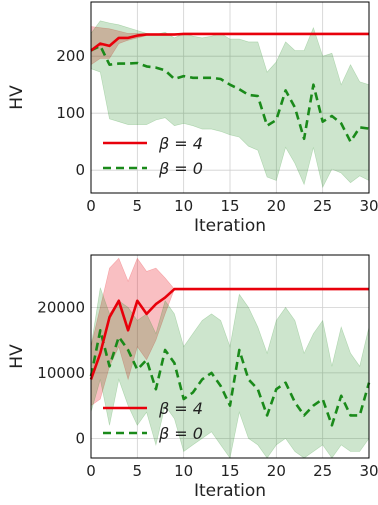 The image size is (378, 505). Describe the element at coordinates (70, 56) in the screenshot. I see `y-tick-label: 200` at that location.